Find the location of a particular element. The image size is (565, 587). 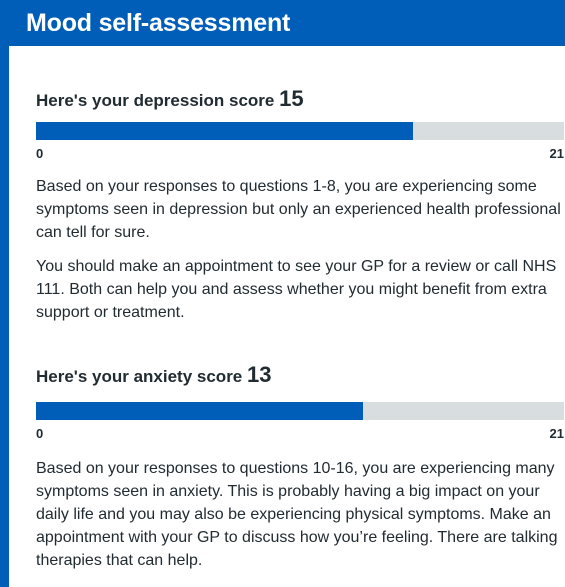

anxiety-score-bar is located at coordinates (300, 411).